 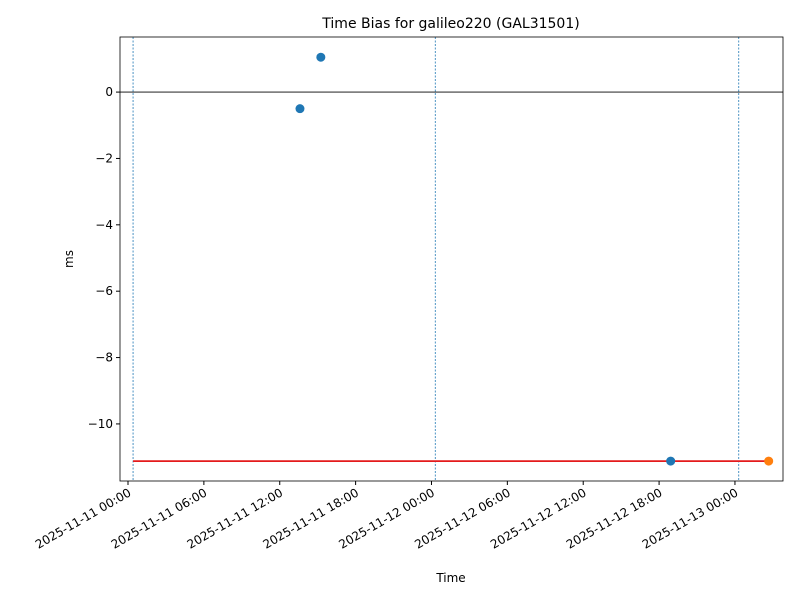 I want to click on y-tick-label: −2, so click(x=104, y=158).